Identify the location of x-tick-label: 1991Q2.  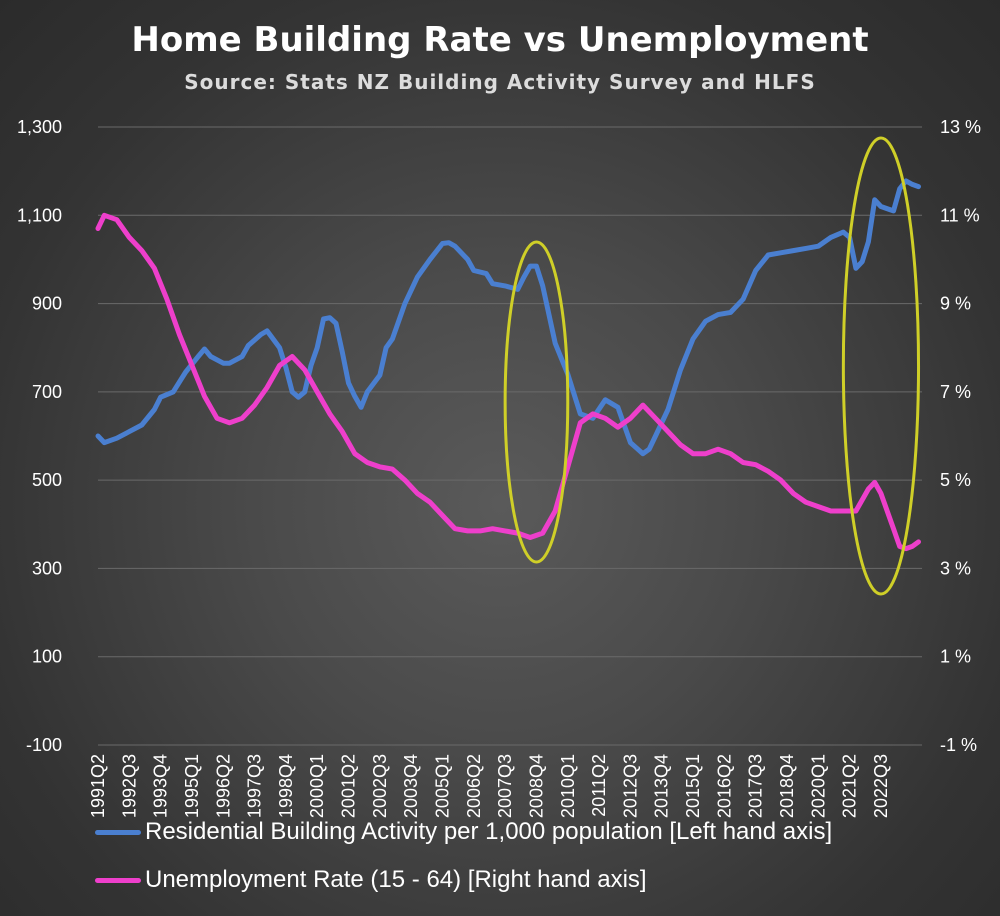
(98, 786).